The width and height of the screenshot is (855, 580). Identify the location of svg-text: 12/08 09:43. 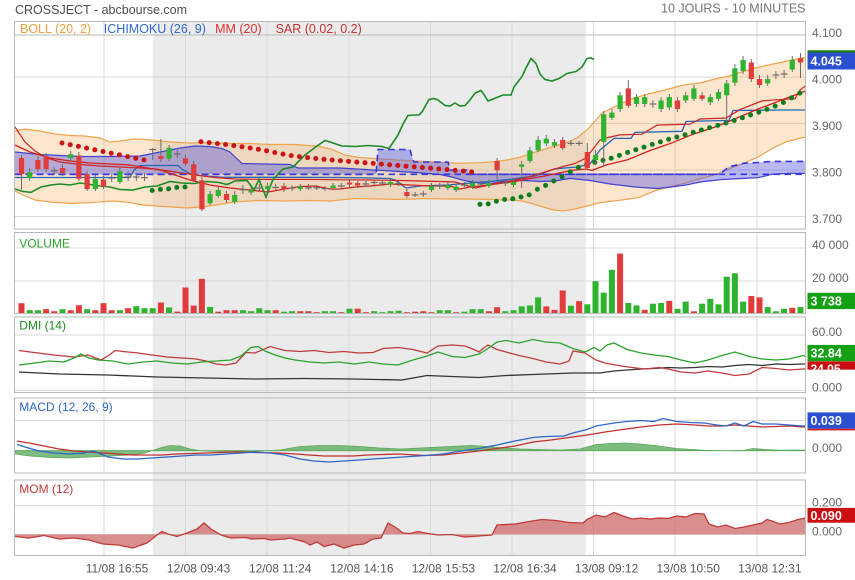
(199, 569).